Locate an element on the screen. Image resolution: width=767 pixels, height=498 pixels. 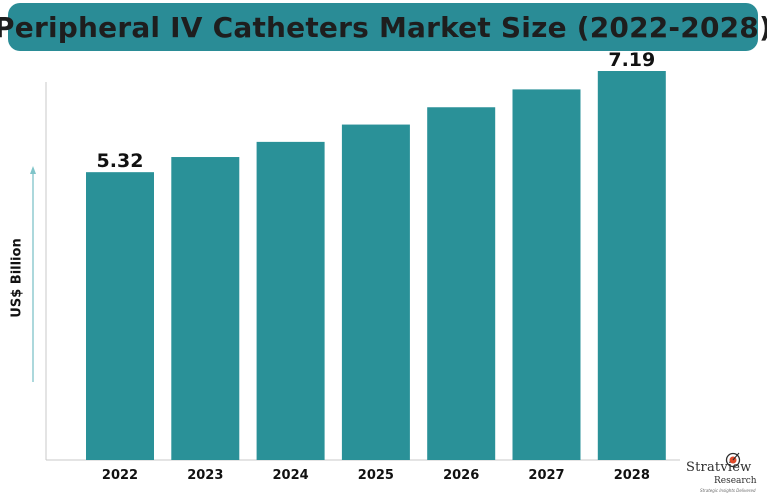
bar-2024 is located at coordinates (290, 300).